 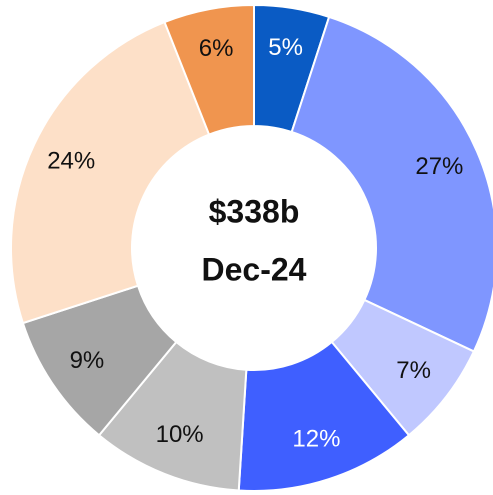 What do you see at coordinates (71, 160) in the screenshot?
I see `slice-label: 24%` at bounding box center [71, 160].